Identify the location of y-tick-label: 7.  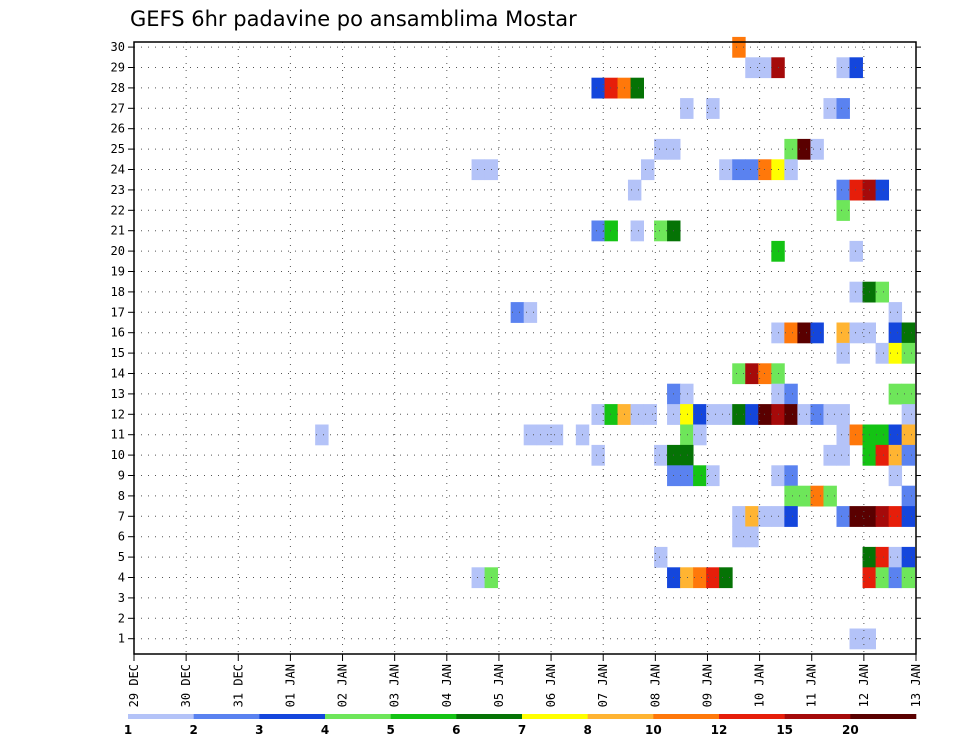
(121, 516).